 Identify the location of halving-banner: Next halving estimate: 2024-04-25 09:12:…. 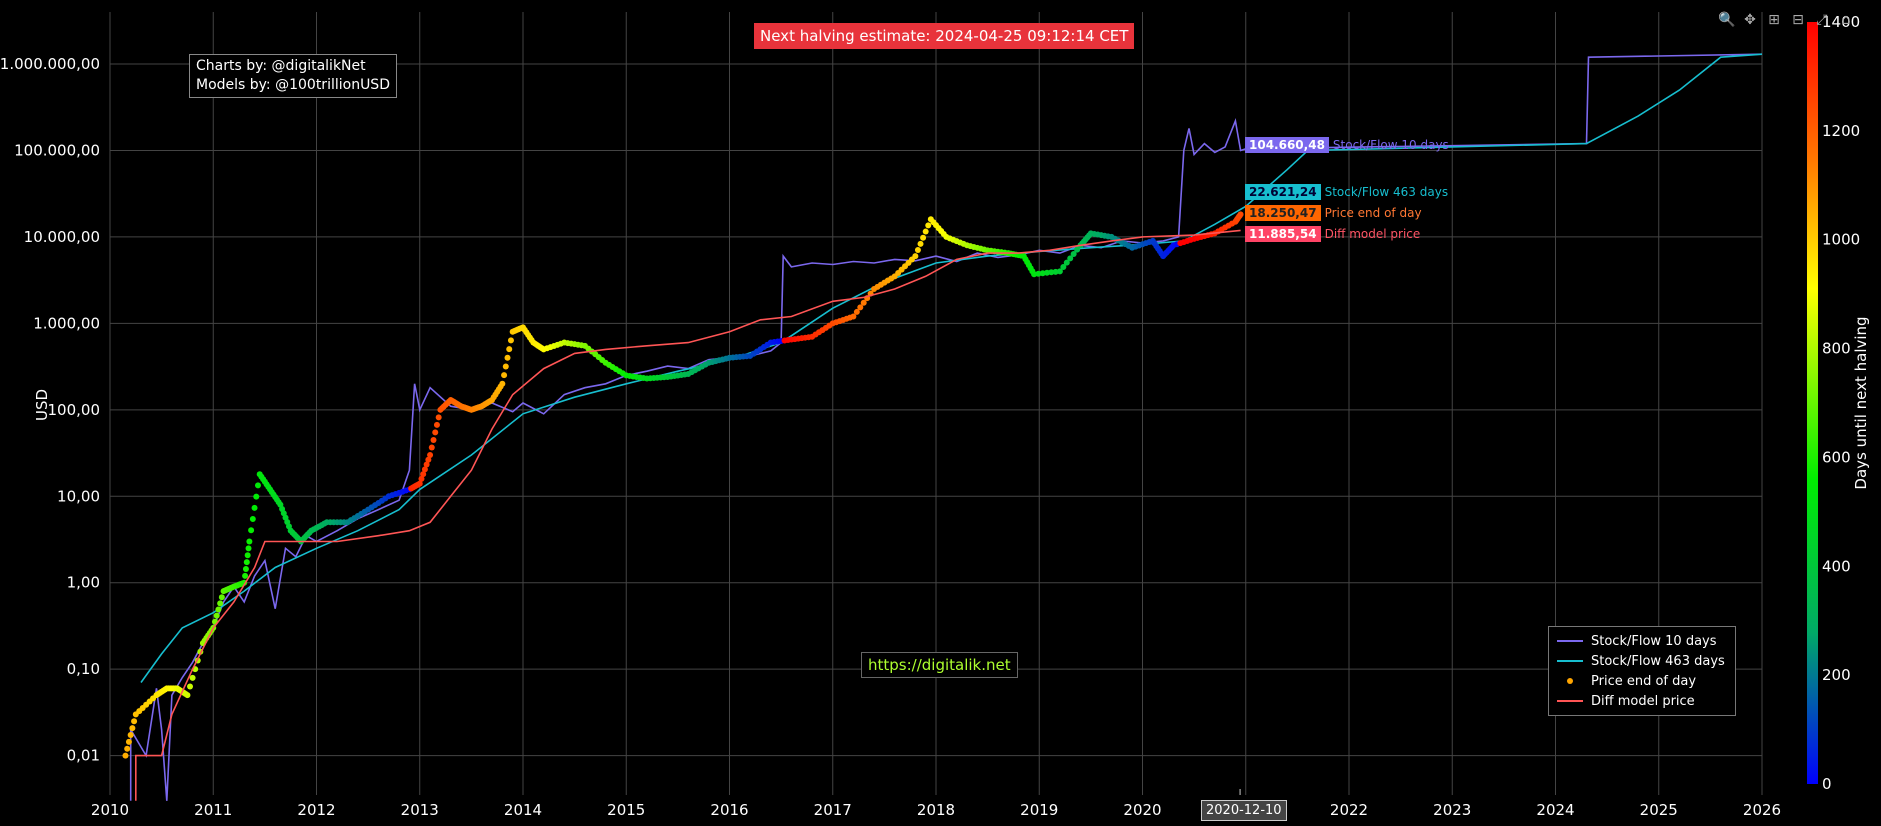
(944, 36).